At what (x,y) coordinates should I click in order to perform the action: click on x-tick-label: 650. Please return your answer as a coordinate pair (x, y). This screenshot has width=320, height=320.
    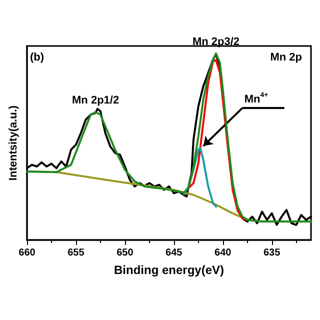
    Looking at the image, I should click on (125, 253).